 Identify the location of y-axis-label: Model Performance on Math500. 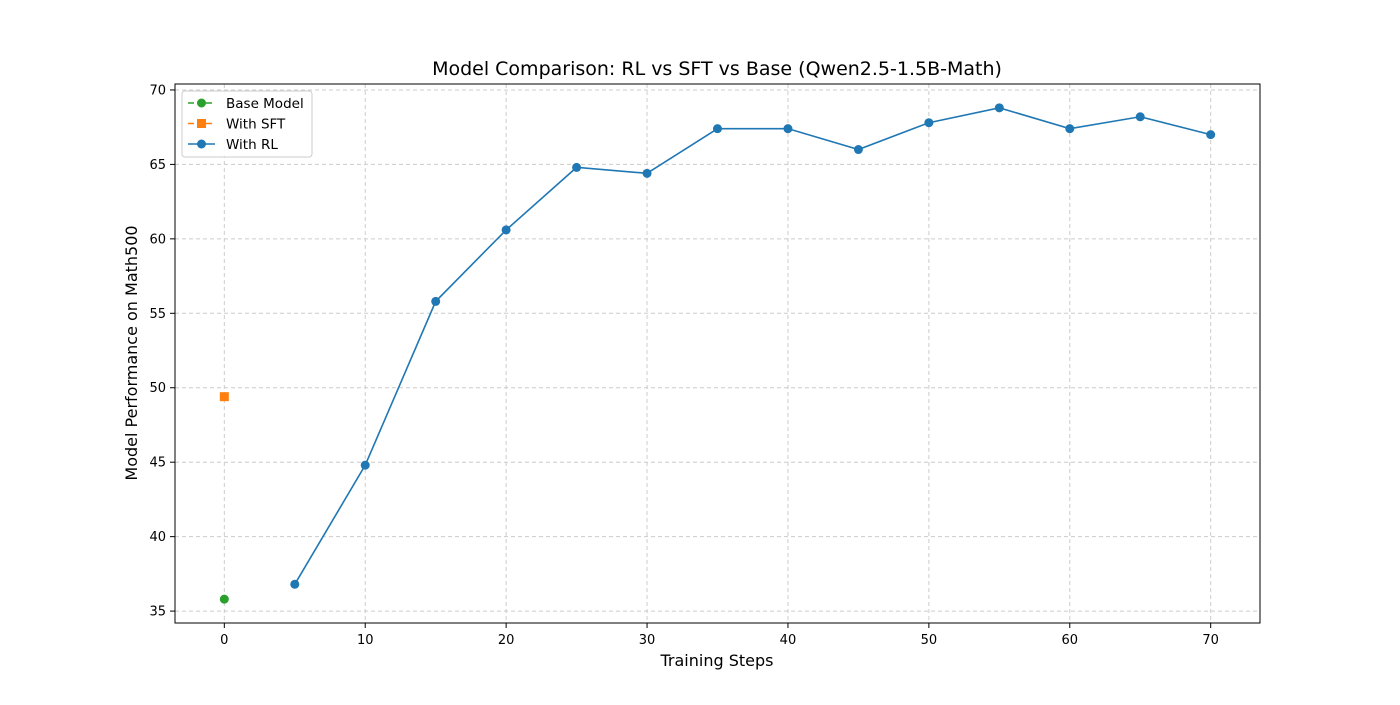
(131, 352).